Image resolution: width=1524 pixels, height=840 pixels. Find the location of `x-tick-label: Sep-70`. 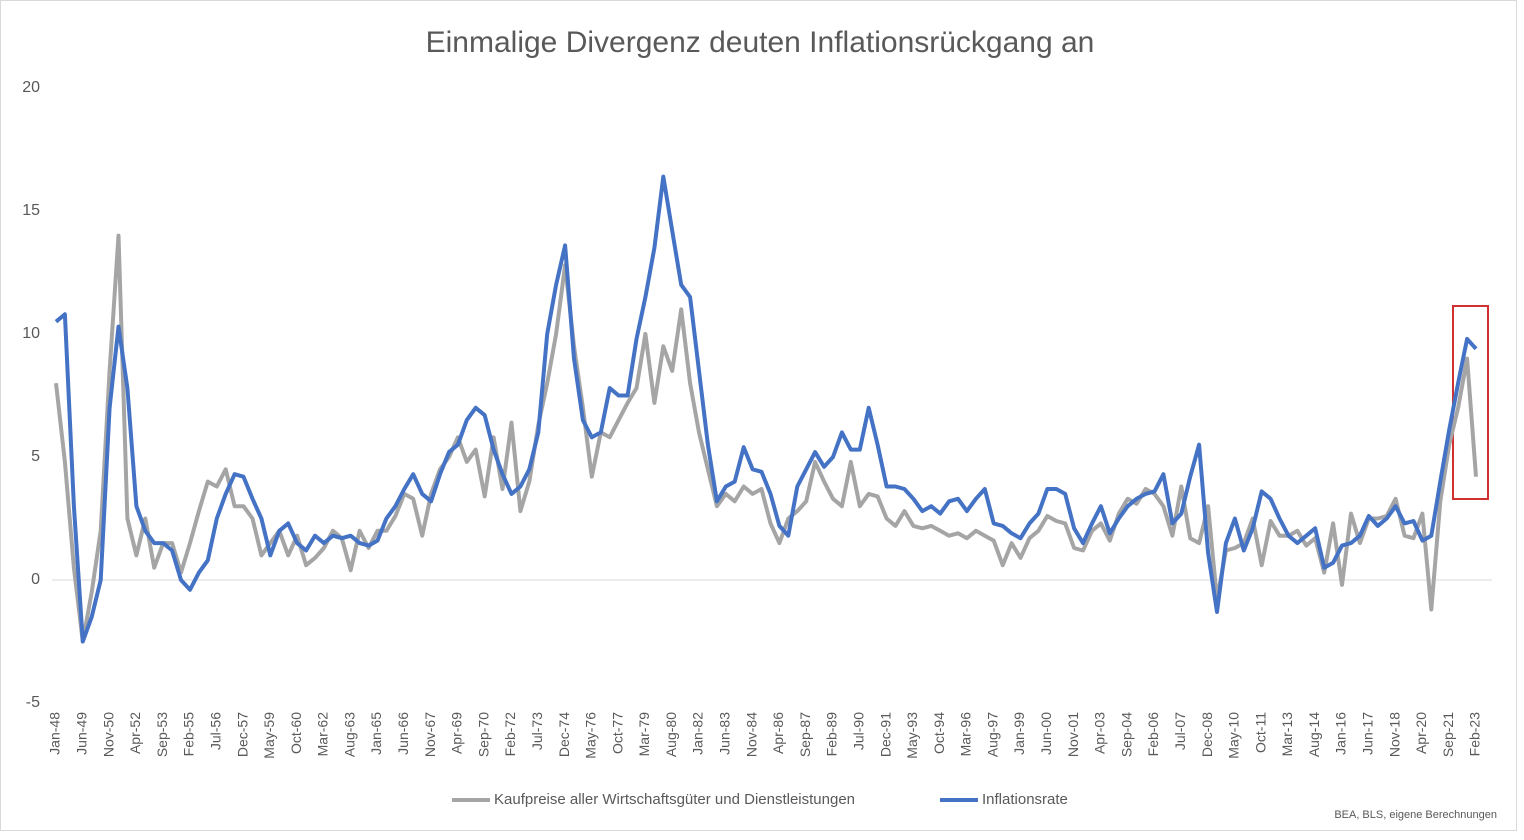

x-tick-label: Sep-70 is located at coordinates (483, 734).